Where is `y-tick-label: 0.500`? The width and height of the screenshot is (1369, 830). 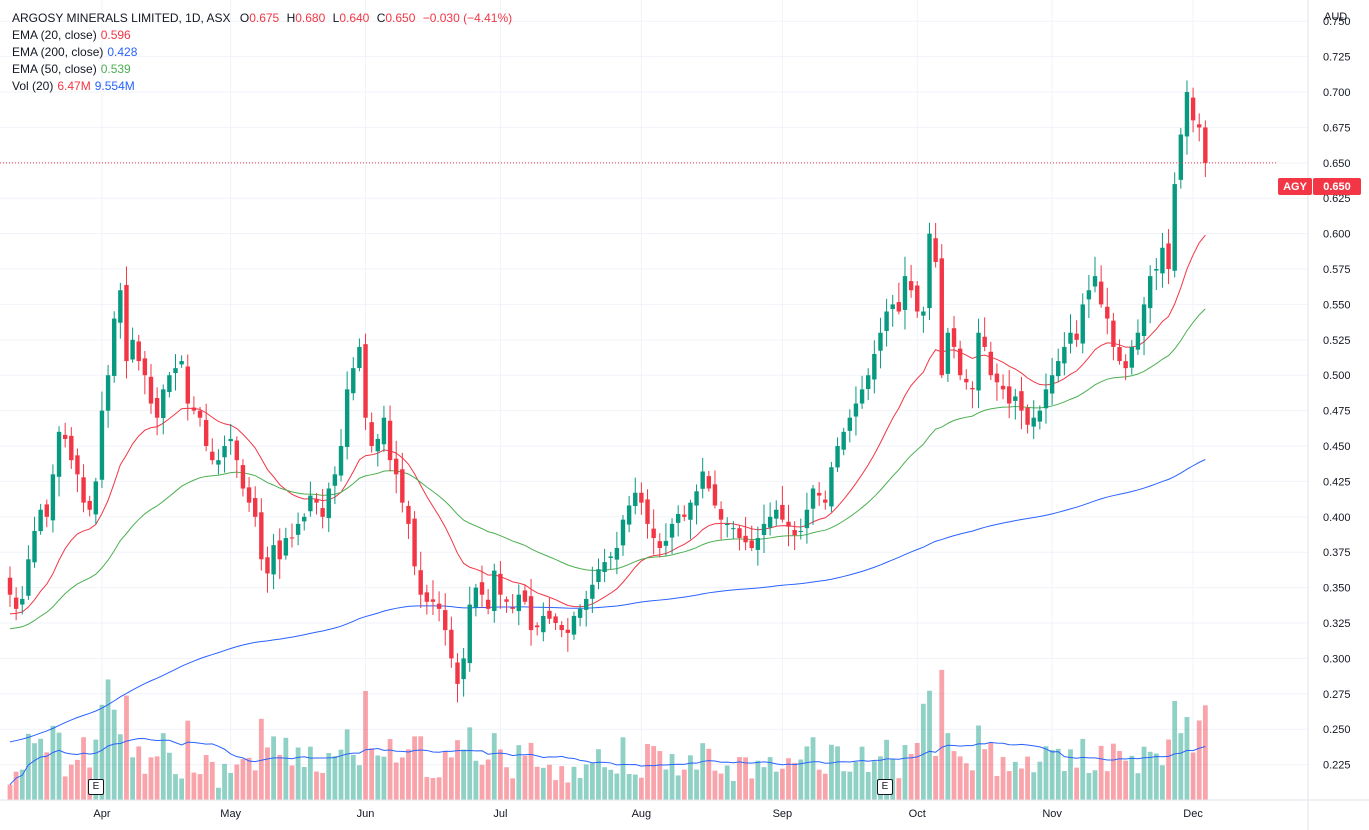 y-tick-label: 0.500 is located at coordinates (1337, 376).